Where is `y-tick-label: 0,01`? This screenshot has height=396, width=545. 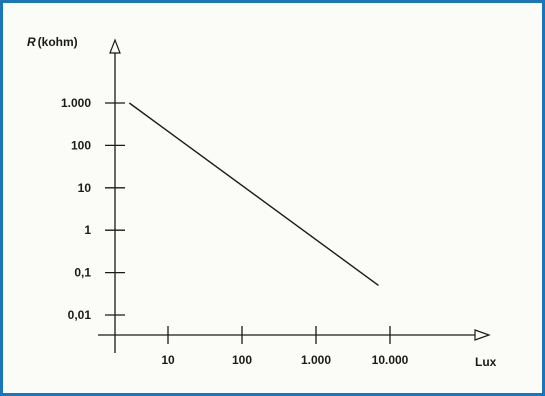 y-tick-label: 0,01 is located at coordinates (80, 315).